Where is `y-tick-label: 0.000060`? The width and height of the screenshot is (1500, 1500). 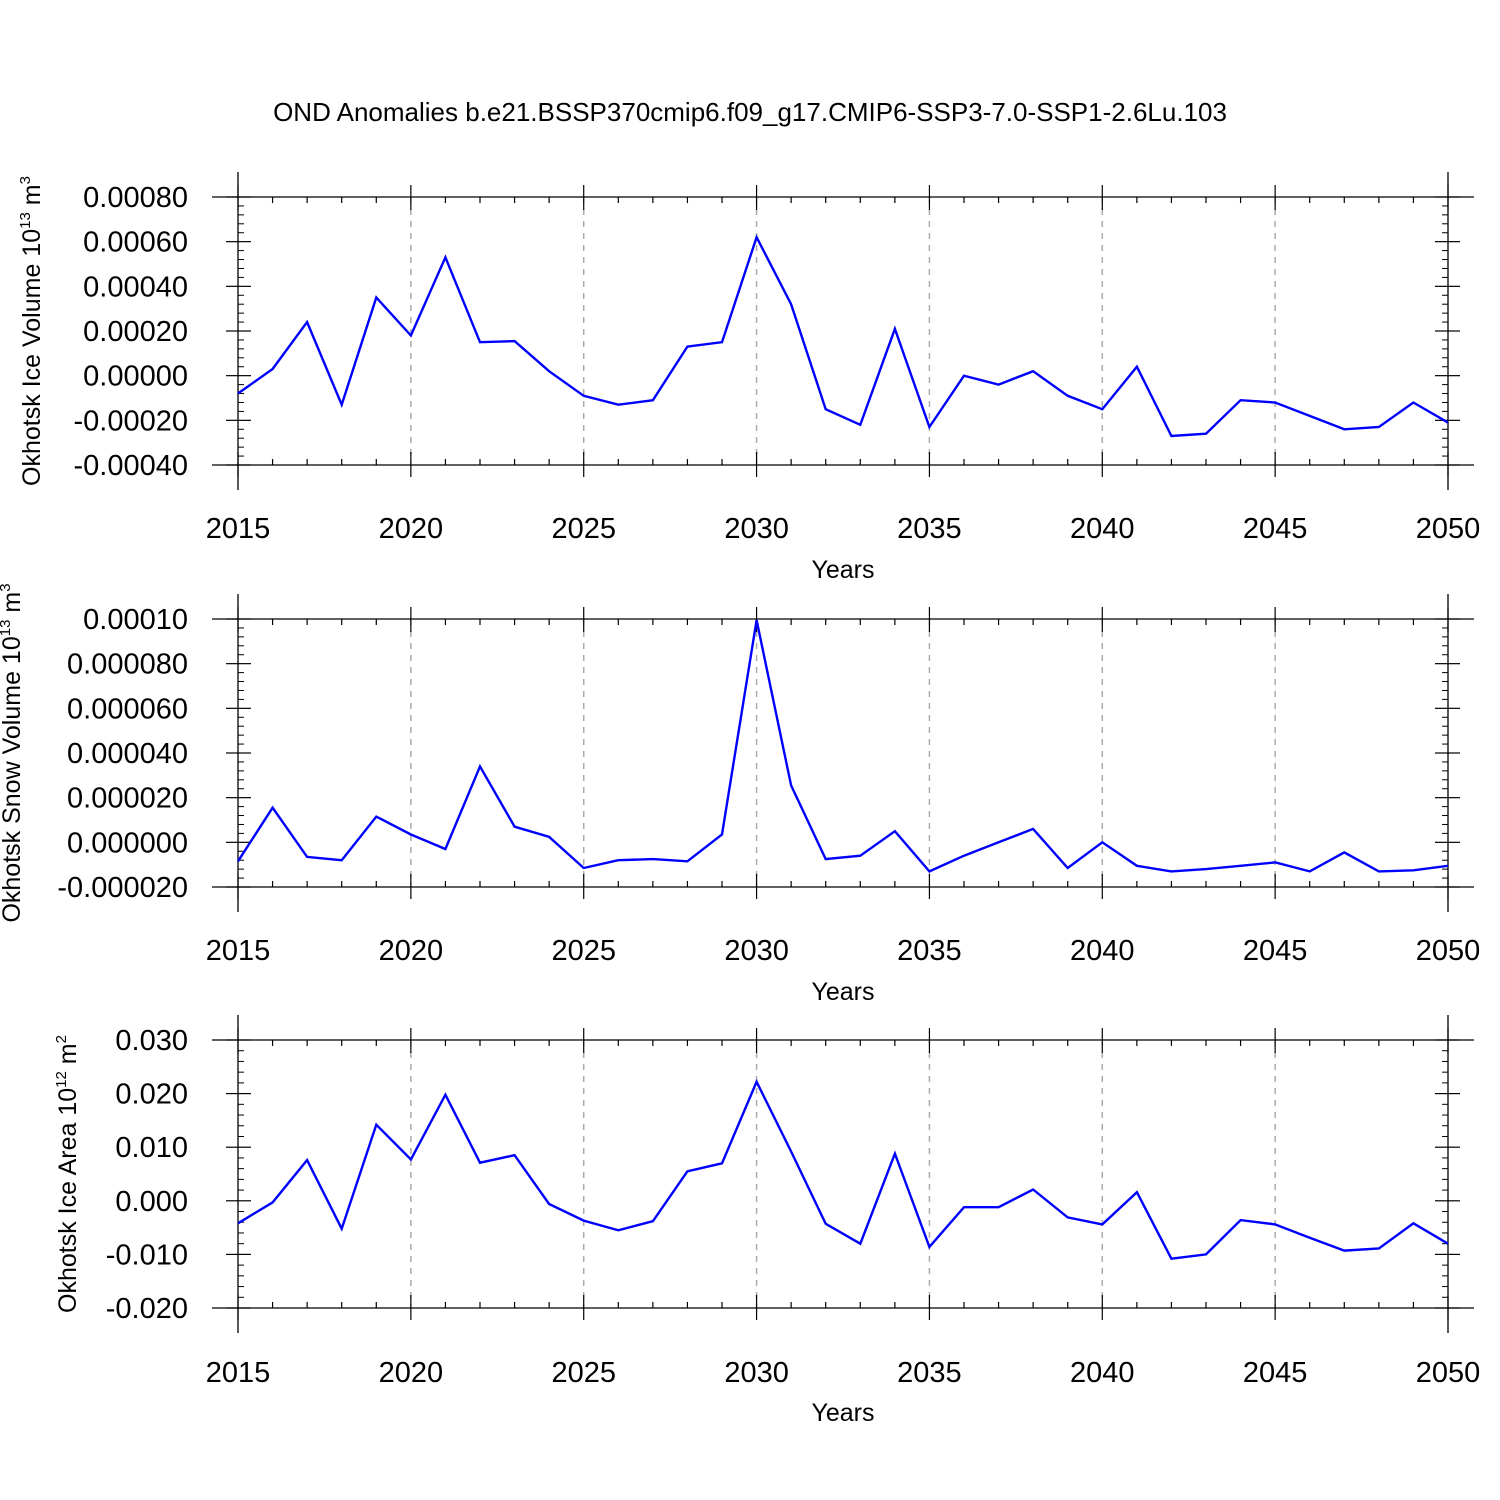 y-tick-label: 0.000060 is located at coordinates (127, 709).